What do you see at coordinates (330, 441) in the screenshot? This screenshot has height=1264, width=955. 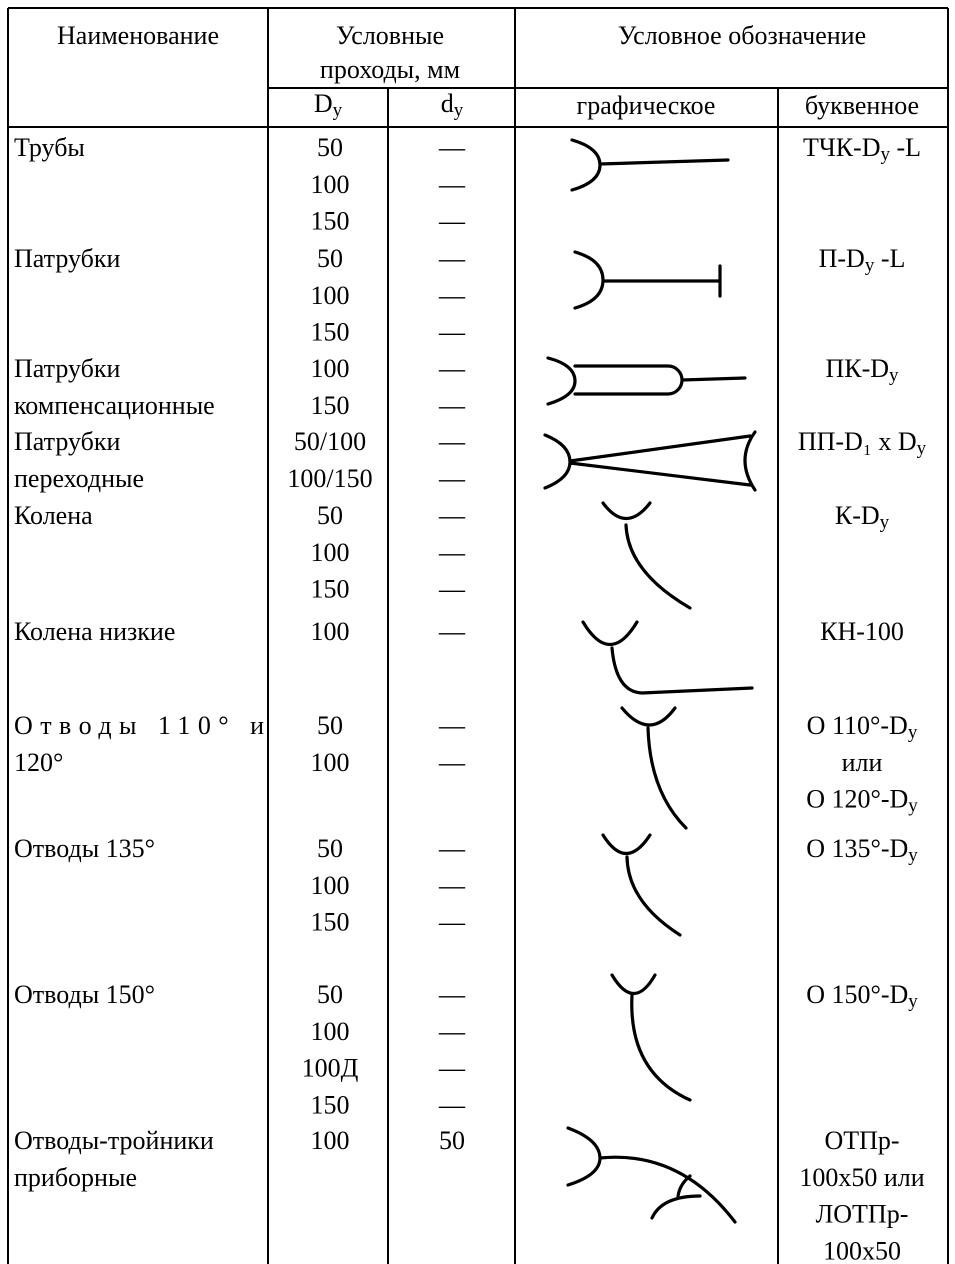 I see `du-cell: 50/100` at bounding box center [330, 441].